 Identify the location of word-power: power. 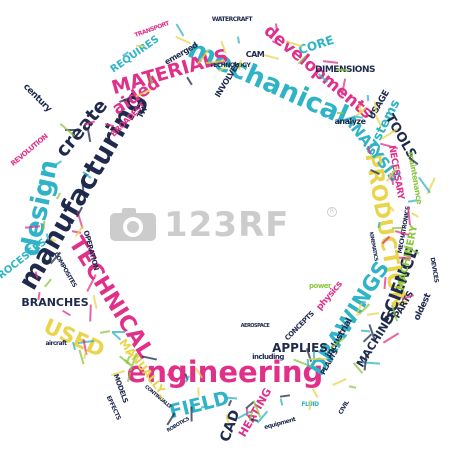
(320, 285).